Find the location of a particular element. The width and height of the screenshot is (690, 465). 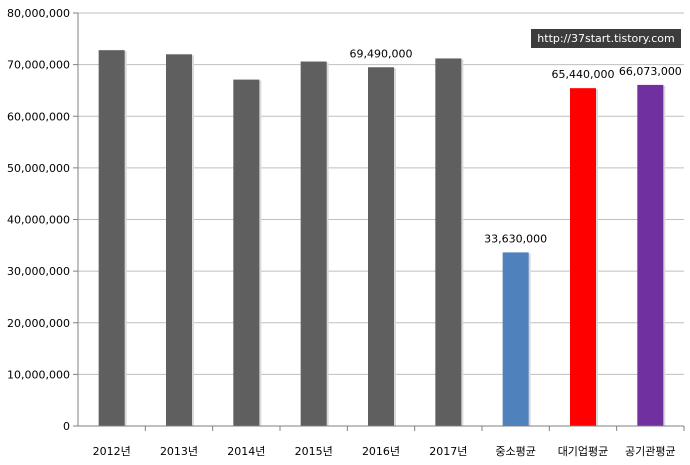

category-label: 공기관평균 is located at coordinates (650, 451).